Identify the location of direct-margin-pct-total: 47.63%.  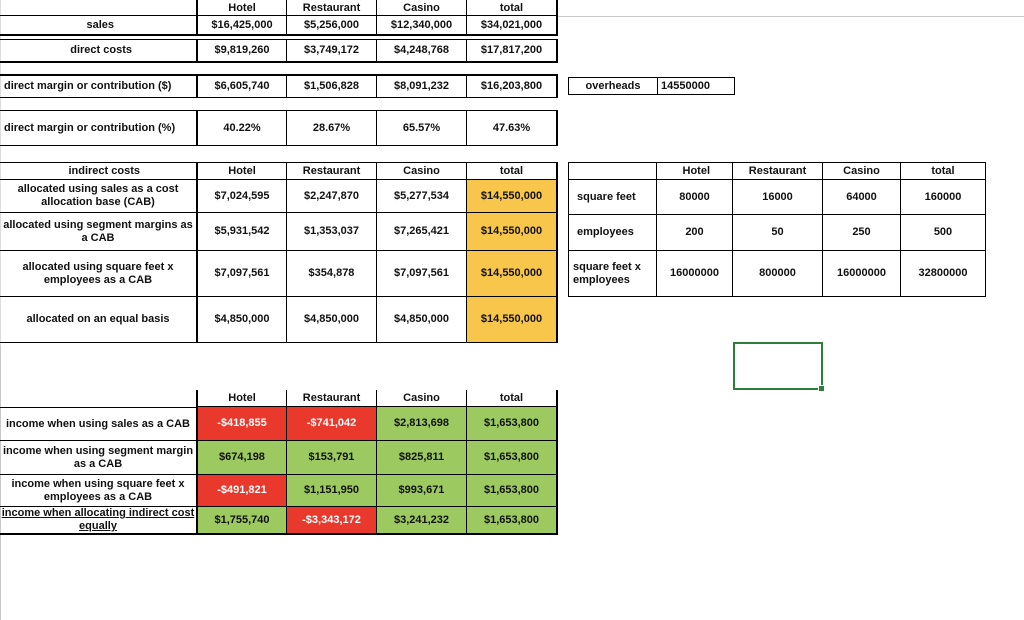
(512, 128).